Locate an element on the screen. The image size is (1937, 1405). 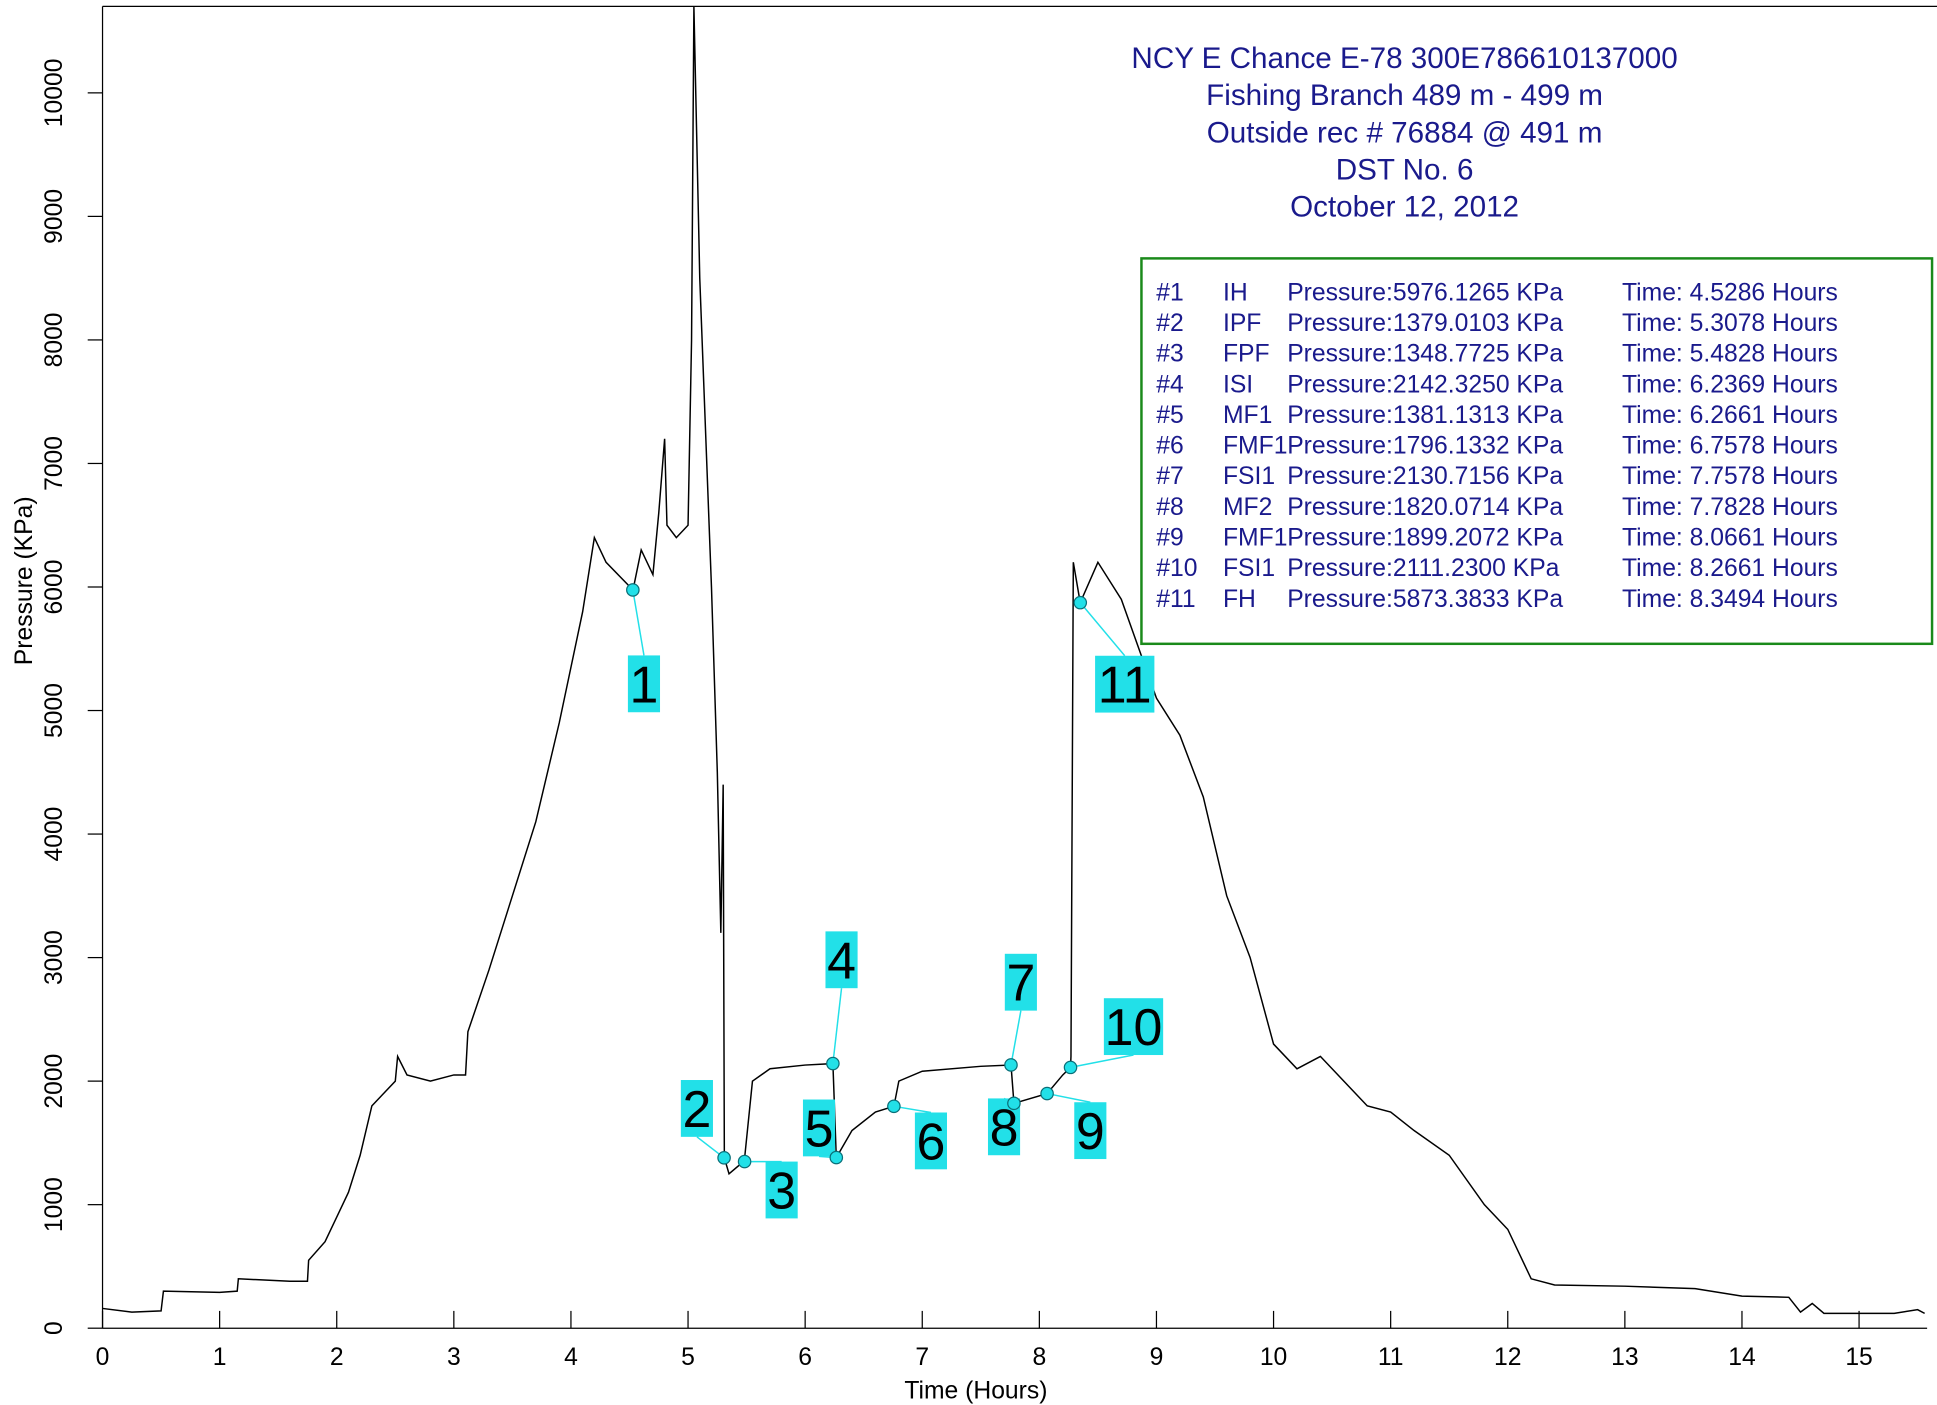
info-cell: Time: 5.3078 Hours is located at coordinates (1730, 323).